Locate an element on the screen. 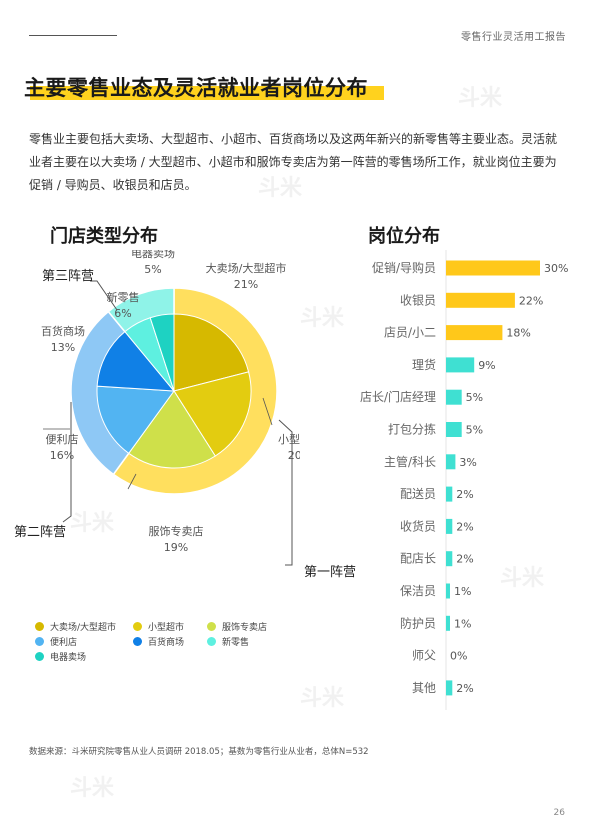 The height and width of the screenshot is (840, 594). title-block: 主要零售业态及灵活就业者岗位分布 is located at coordinates (204, 87).